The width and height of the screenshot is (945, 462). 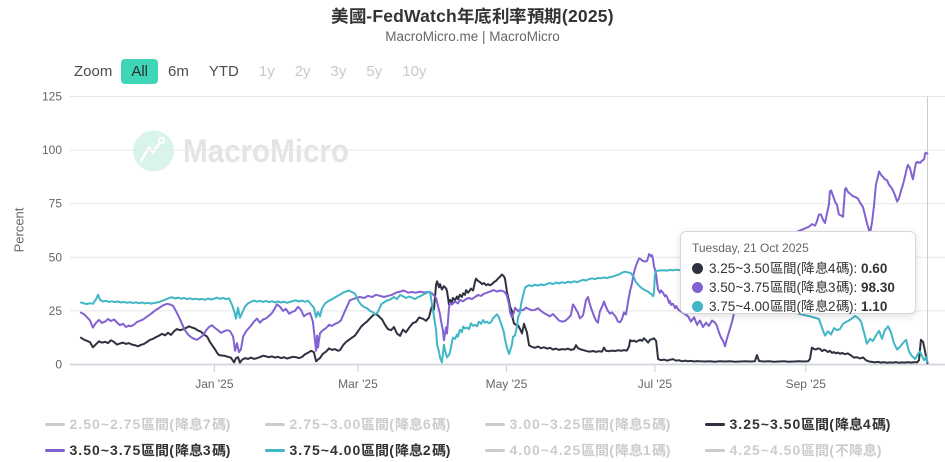 I want to click on tooltip-date: Tuesday, 21 Oct 2025, so click(x=750, y=248).